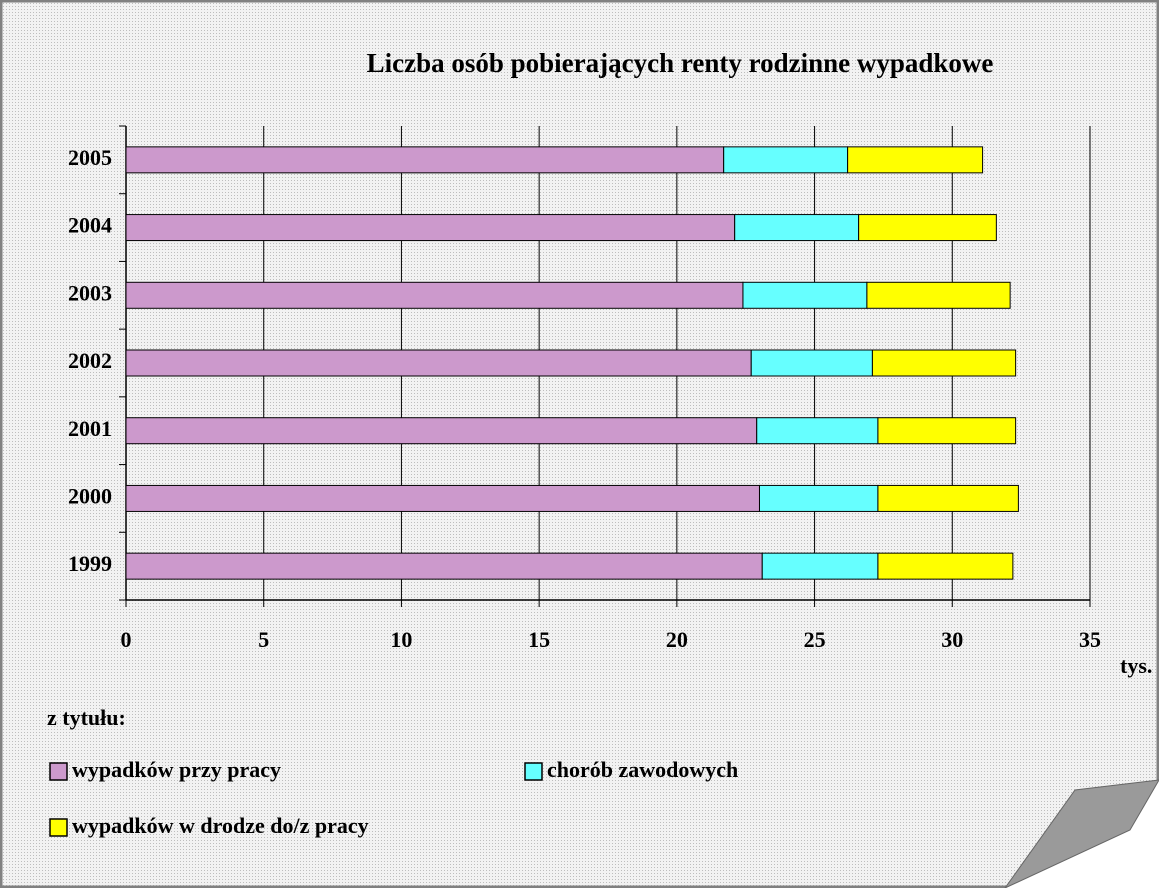 Image resolution: width=1159 pixels, height=888 pixels. I want to click on x-tick-label: 5, so click(263, 639).